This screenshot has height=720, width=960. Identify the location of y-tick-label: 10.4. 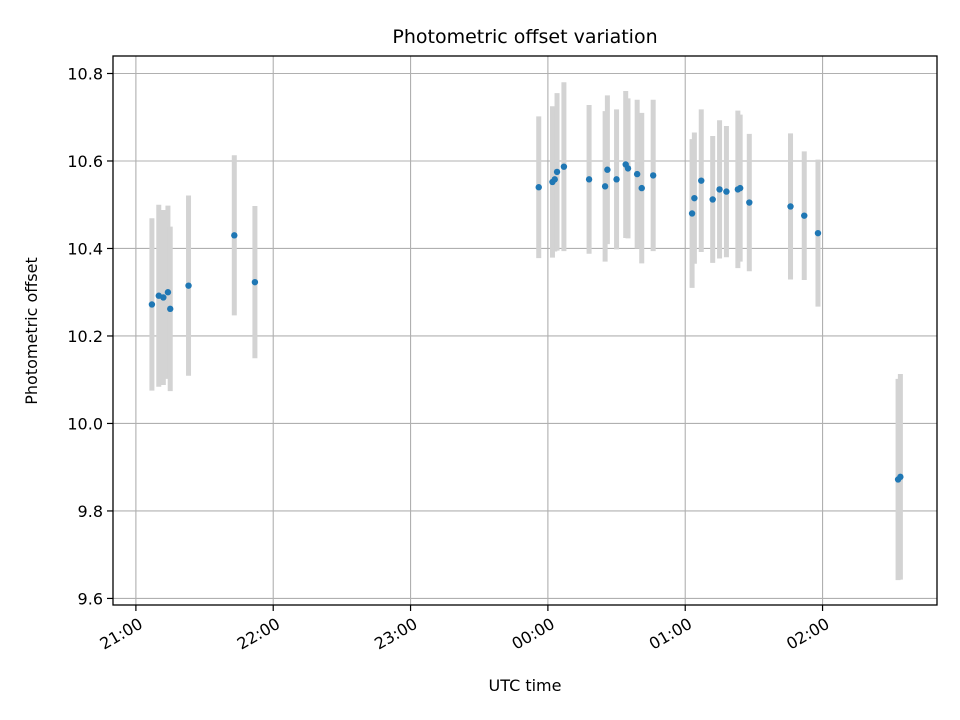
(85, 248).